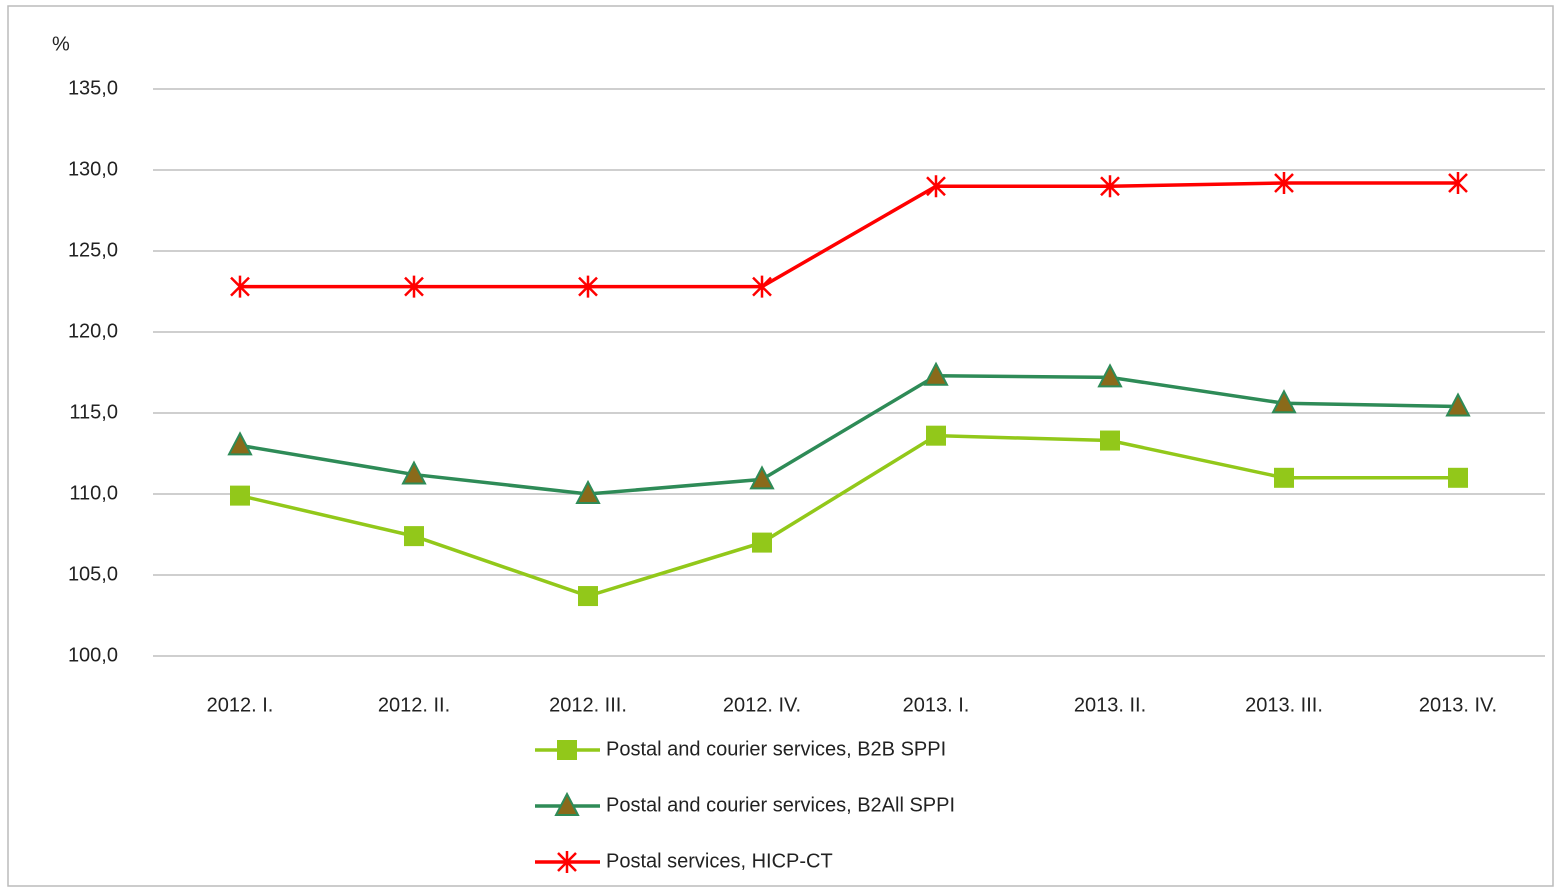  Describe the element at coordinates (93, 412) in the screenshot. I see `y-tick-label: 115,0` at that location.